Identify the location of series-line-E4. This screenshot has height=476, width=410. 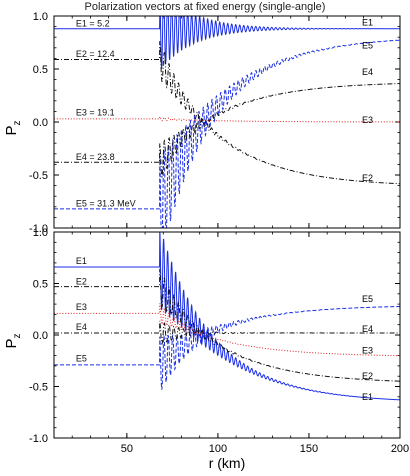
(227, 333).